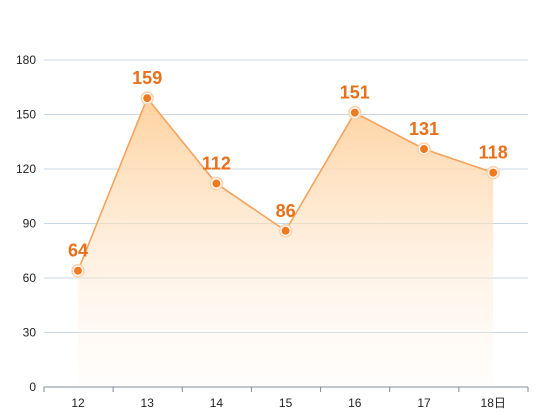 Image resolution: width=550 pixels, height=420 pixels. Describe the element at coordinates (147, 78) in the screenshot. I see `data-label: 159` at that location.